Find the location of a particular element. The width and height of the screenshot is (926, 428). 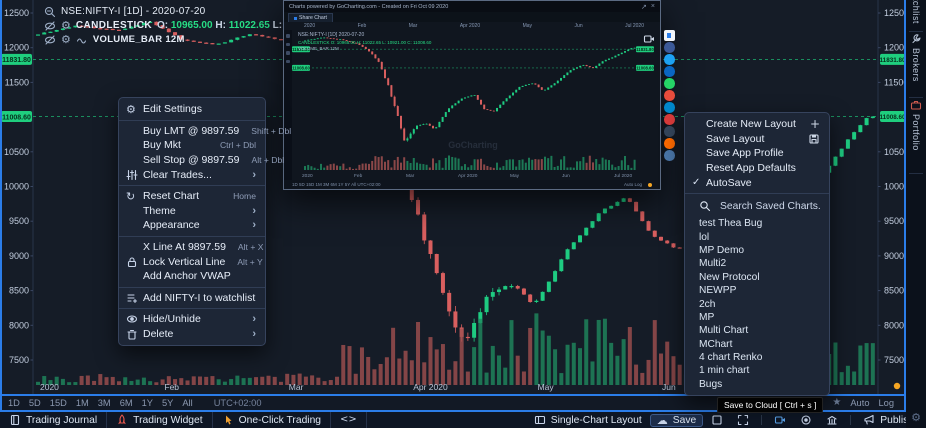

toolbar-separator is located at coordinates (851, 420).